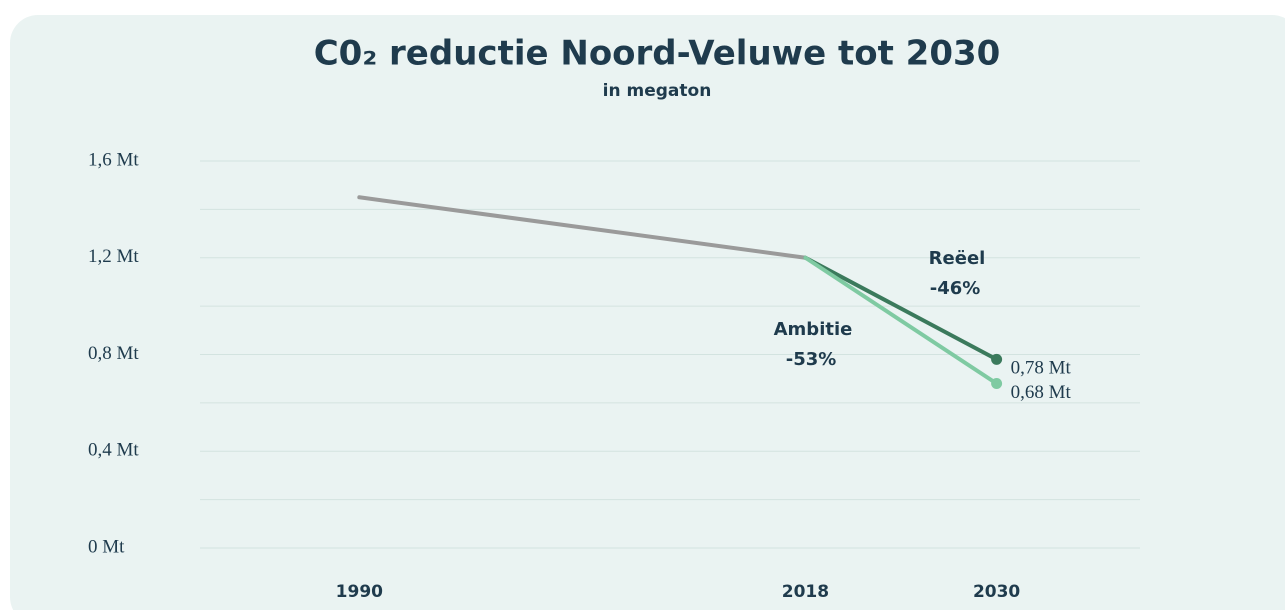 Image resolution: width=1285 pixels, height=610 pixels. What do you see at coordinates (813, 329) in the screenshot?
I see `series-name: Ambitie` at bounding box center [813, 329].